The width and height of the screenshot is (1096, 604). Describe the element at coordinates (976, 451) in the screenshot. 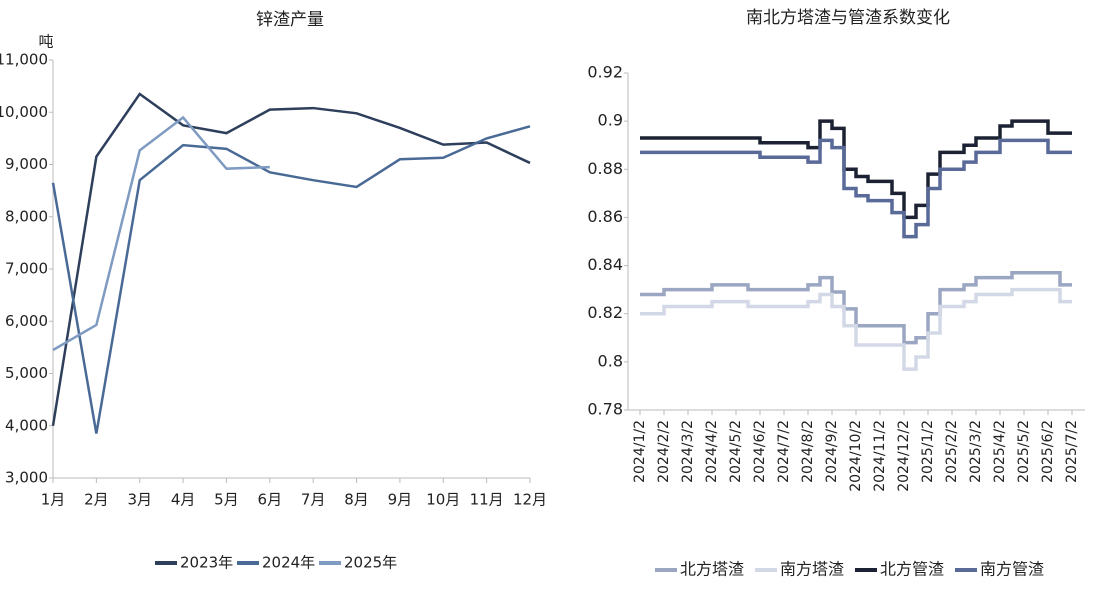

I see `x-tick-label: 2025/3/2` at that location.